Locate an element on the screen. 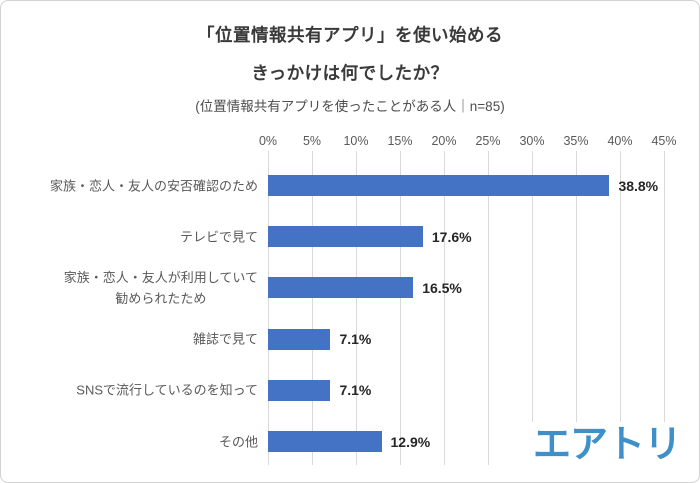 This screenshot has width=700, height=483. chart-title-line2: きっかけは何でしたか？ is located at coordinates (350, 73).